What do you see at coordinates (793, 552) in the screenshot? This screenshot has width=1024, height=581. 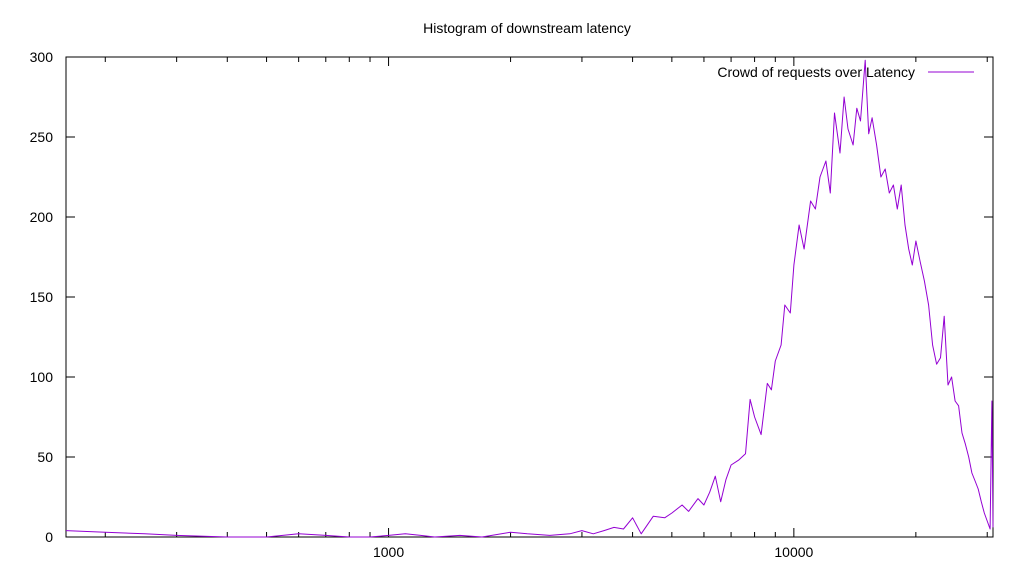 I see `x-tick-label: 10000` at bounding box center [793, 552].